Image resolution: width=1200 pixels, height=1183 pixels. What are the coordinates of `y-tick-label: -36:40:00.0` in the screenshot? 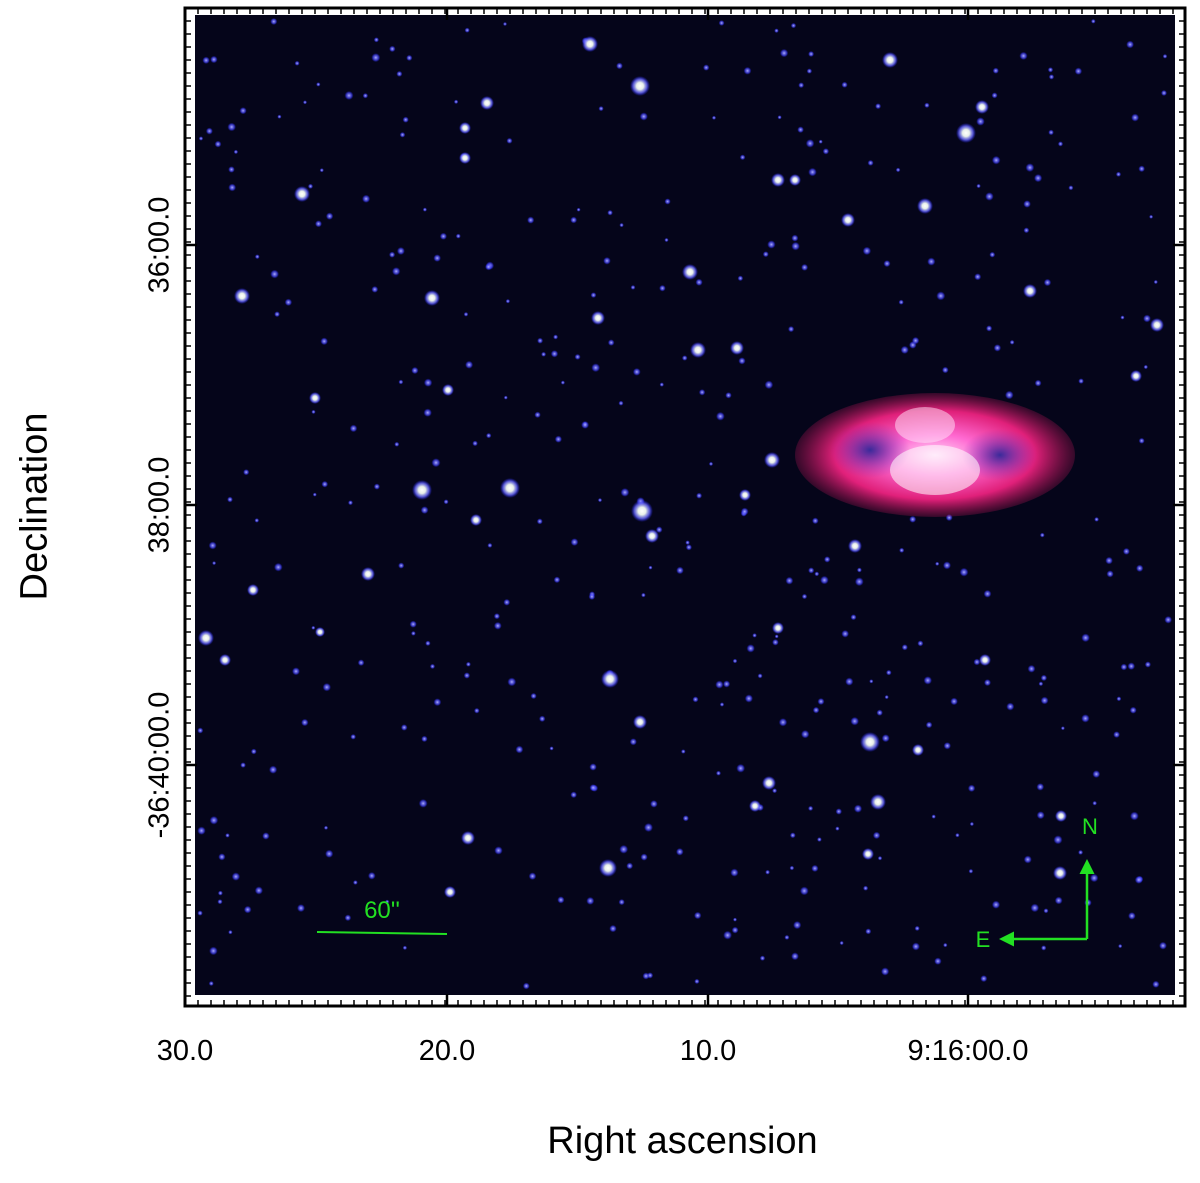 It's located at (159, 765).